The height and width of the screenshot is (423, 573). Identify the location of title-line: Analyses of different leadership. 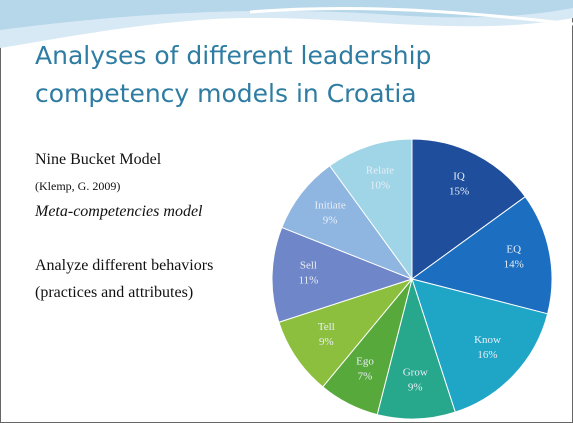
(233, 55).